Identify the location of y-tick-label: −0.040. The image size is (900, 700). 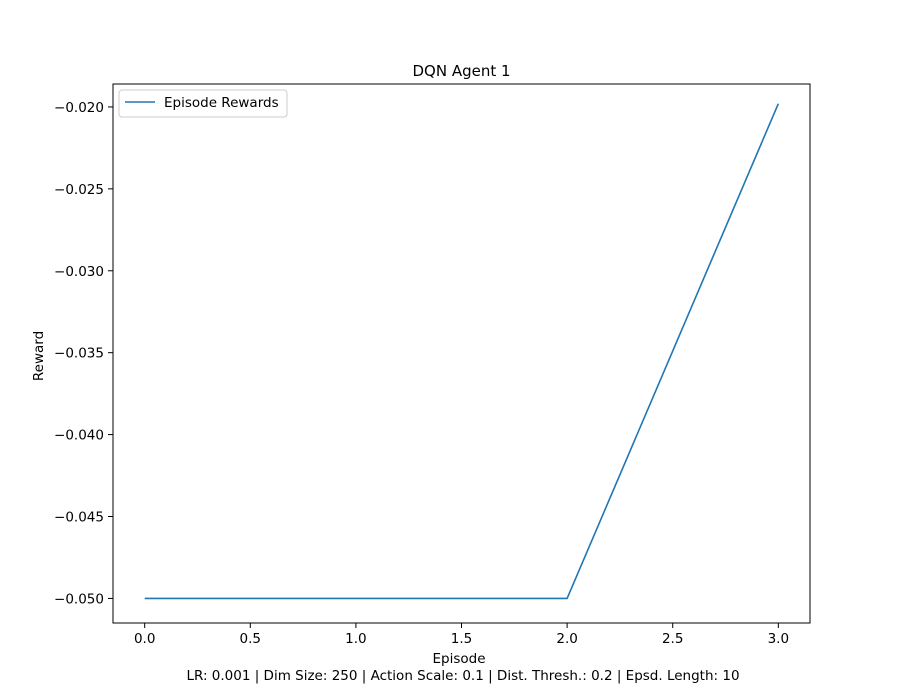
(79, 436).